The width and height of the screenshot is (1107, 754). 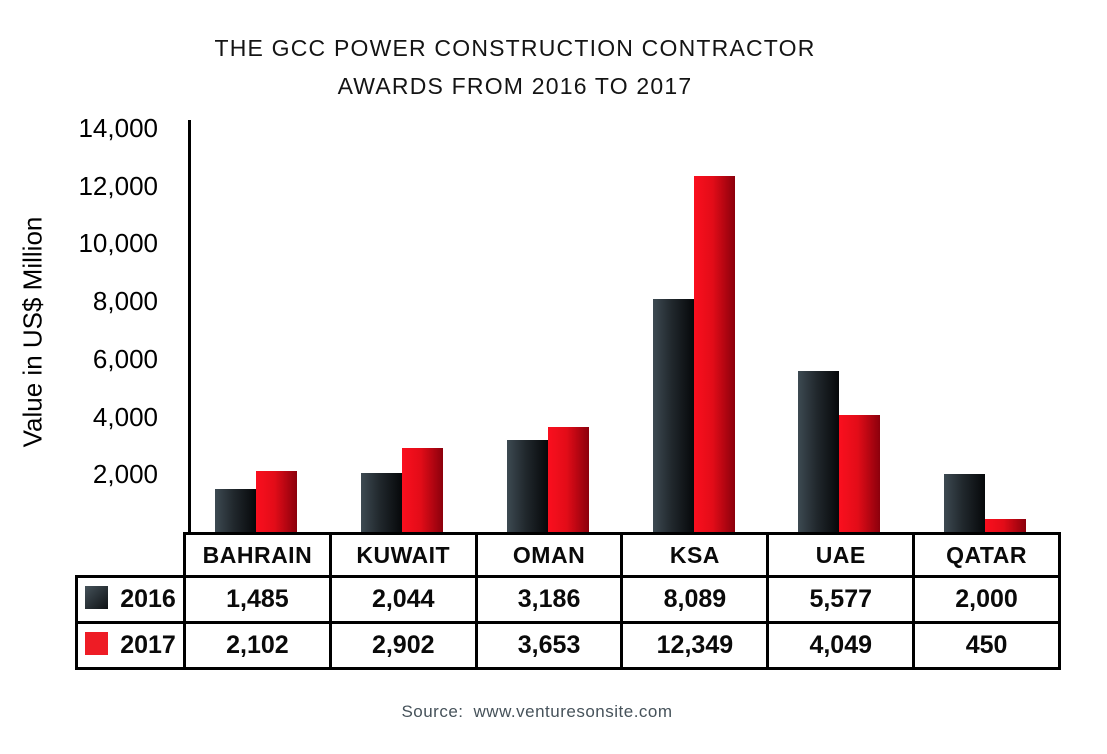 What do you see at coordinates (841, 645) in the screenshot?
I see `value-2017-uae: 4,049` at bounding box center [841, 645].